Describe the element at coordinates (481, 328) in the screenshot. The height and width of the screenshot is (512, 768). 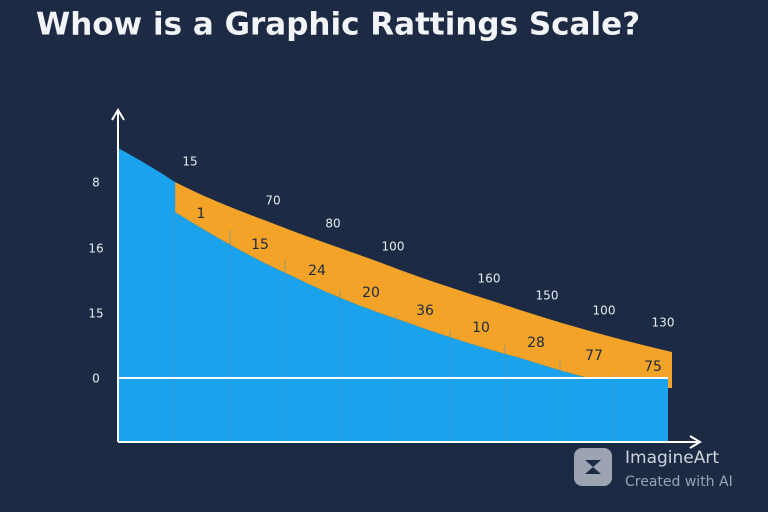
I see `band-label: 10` at that location.